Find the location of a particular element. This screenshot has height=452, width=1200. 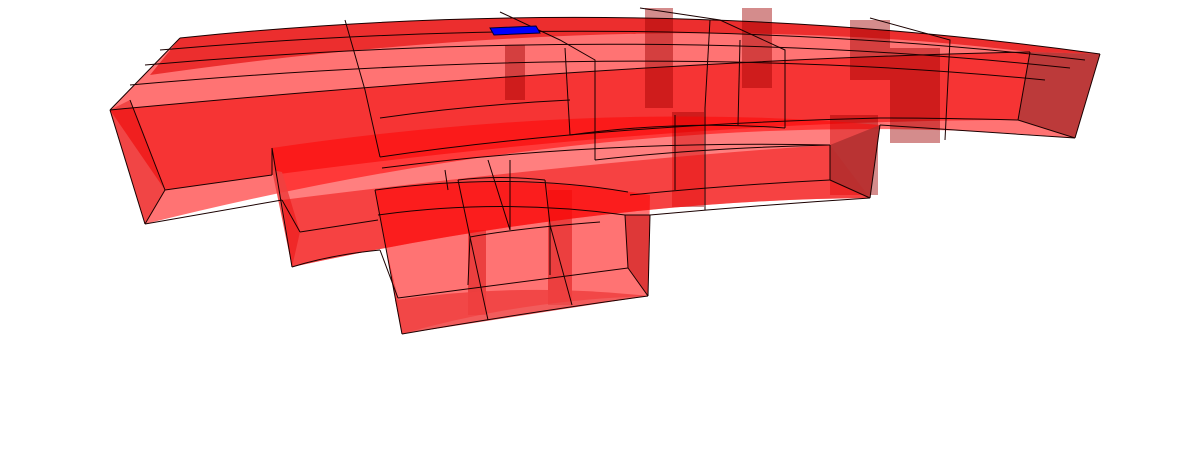

highlighted-cell is located at coordinates (515, 30).